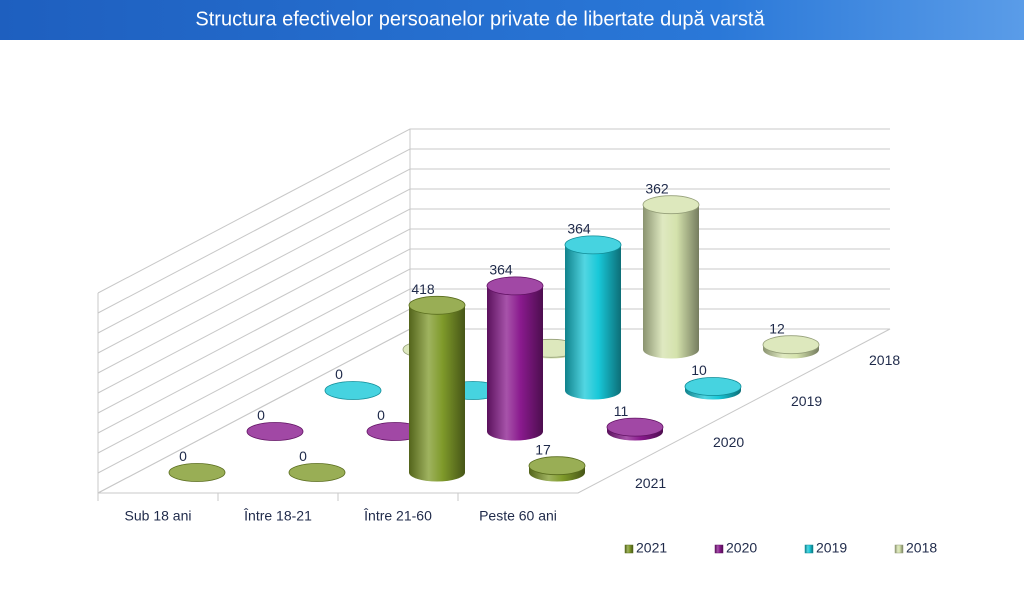 Image resolution: width=1024 pixels, height=592 pixels. What do you see at coordinates (777, 328) in the screenshot?
I see `value-label: 12` at bounding box center [777, 328].